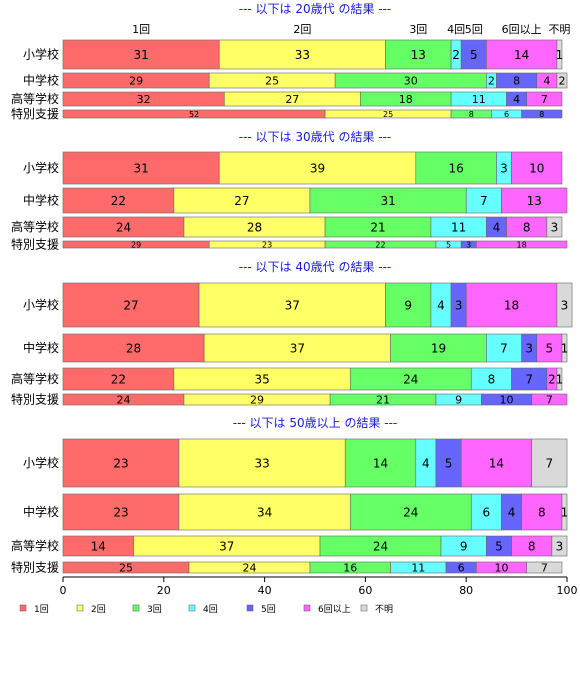 The height and width of the screenshot is (698, 580). I want to click on legend-label: 5回, so click(268, 609).